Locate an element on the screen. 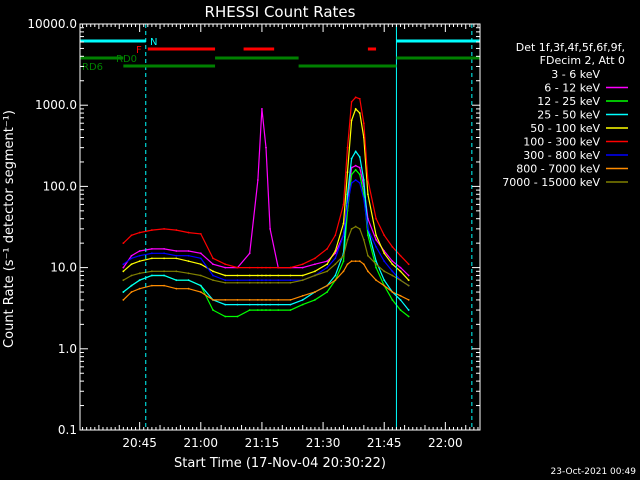  x-axis-label: Start Time (17-Nov-04 20:30:22) is located at coordinates (280, 463).